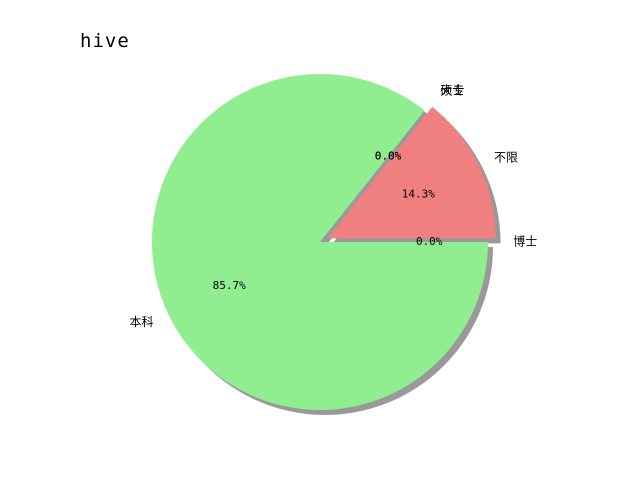 This screenshot has width=640, height=480. I want to click on slice-label-0: 不限, so click(506, 158).